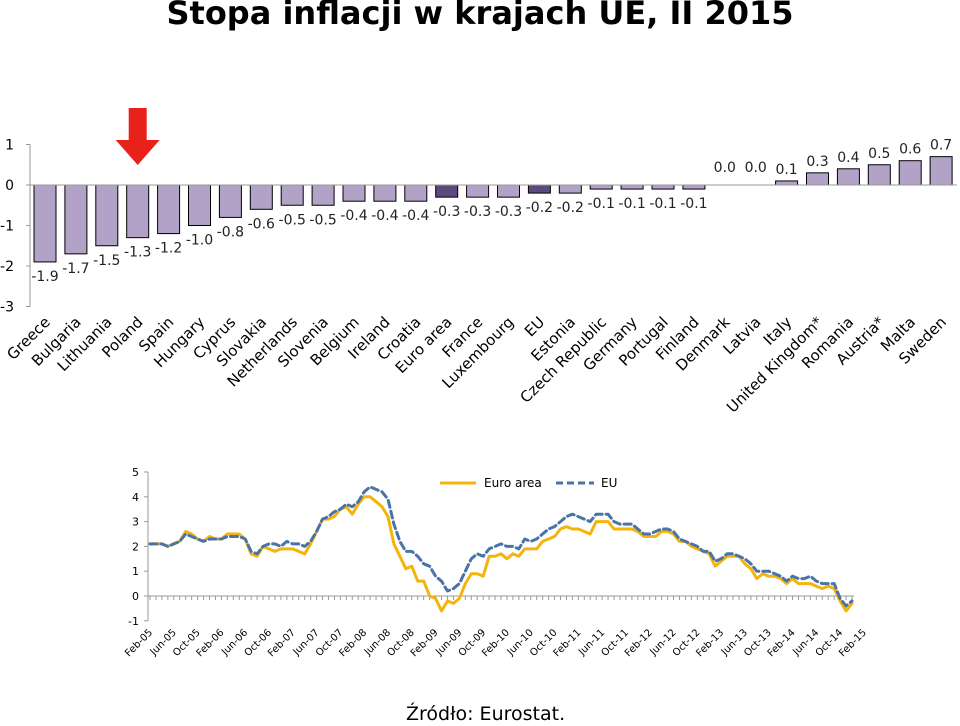  Describe the element at coordinates (609, 483) in the screenshot. I see `legend-label: EU` at that location.